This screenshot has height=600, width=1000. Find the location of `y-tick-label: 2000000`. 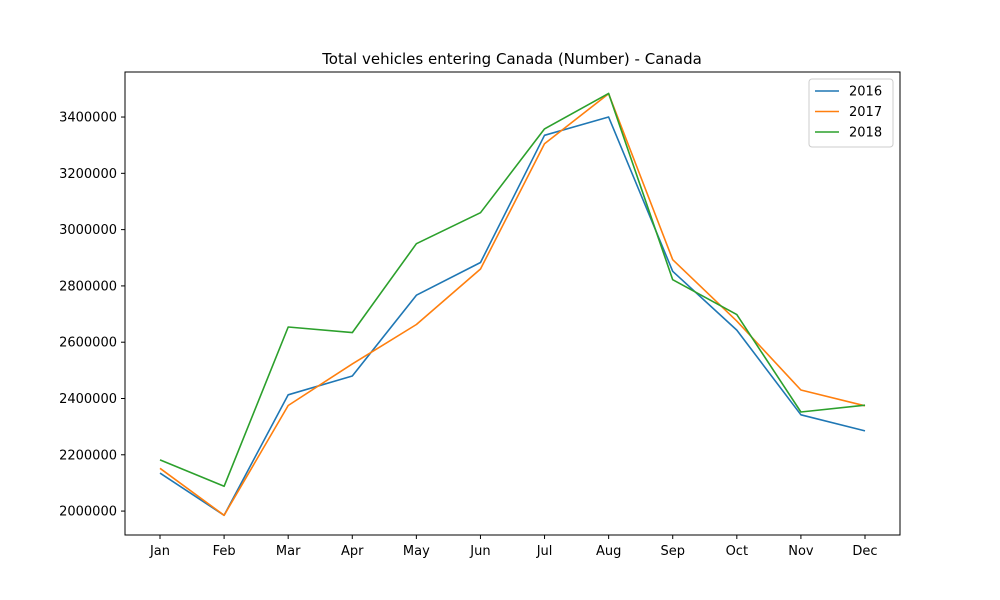

y-tick-label: 2000000 is located at coordinates (88, 512).